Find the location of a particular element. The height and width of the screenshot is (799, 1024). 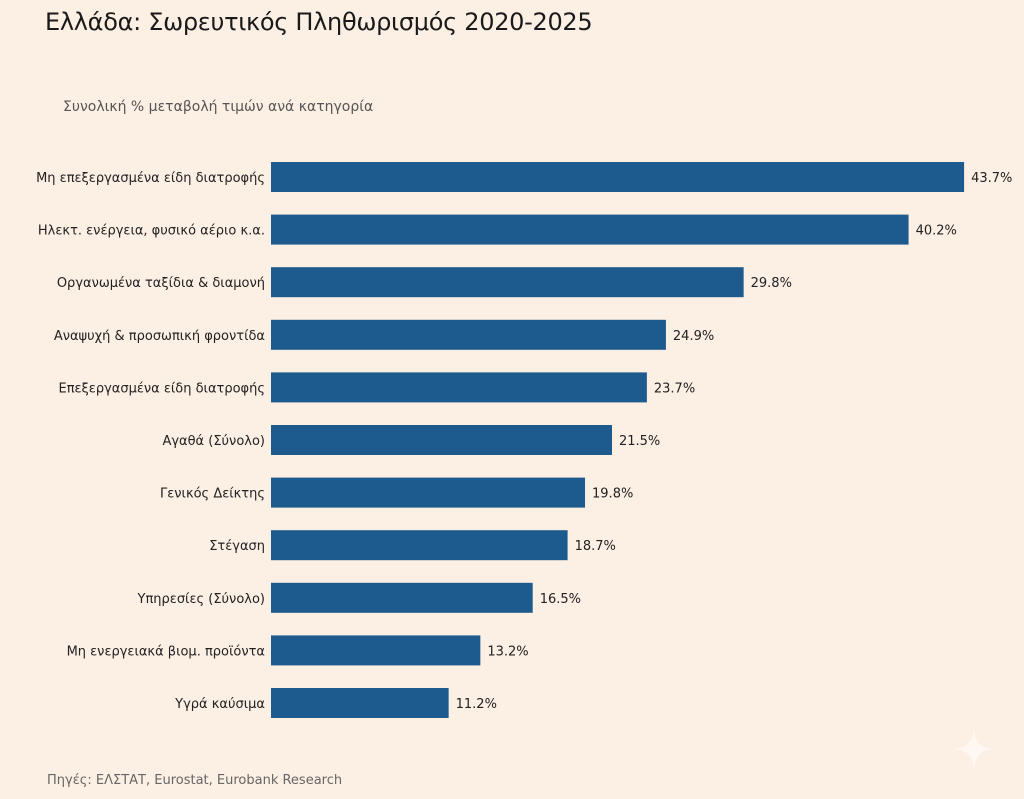

data-label: 43.7% is located at coordinates (991, 178).